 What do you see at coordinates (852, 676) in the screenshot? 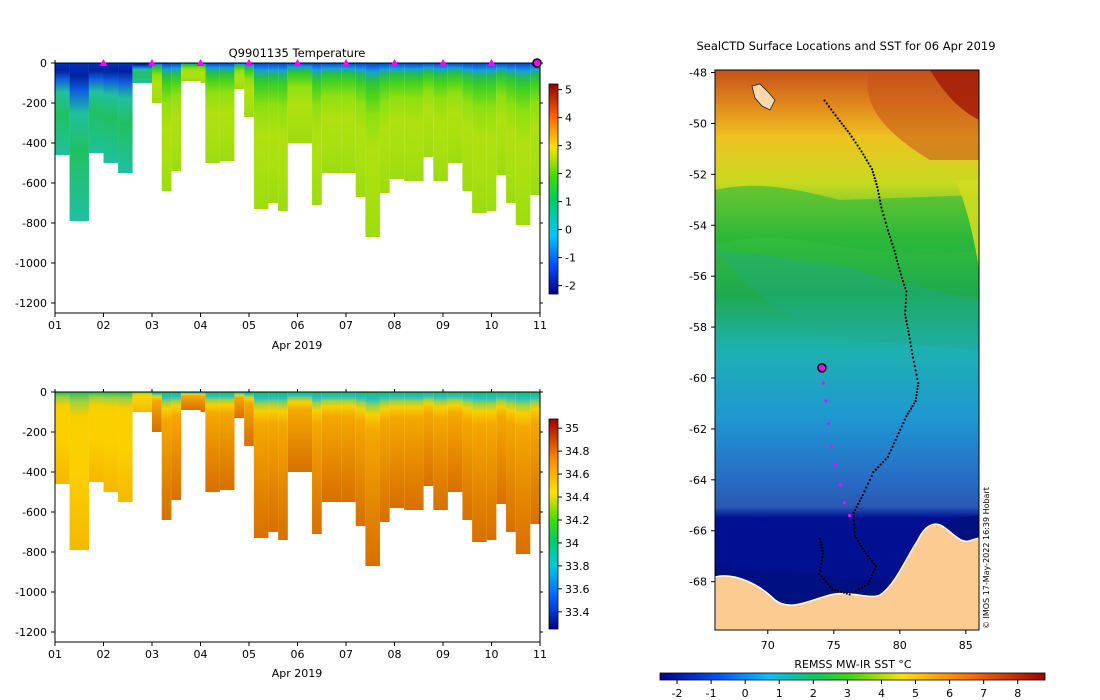
I see `sst-colorbar` at bounding box center [852, 676].